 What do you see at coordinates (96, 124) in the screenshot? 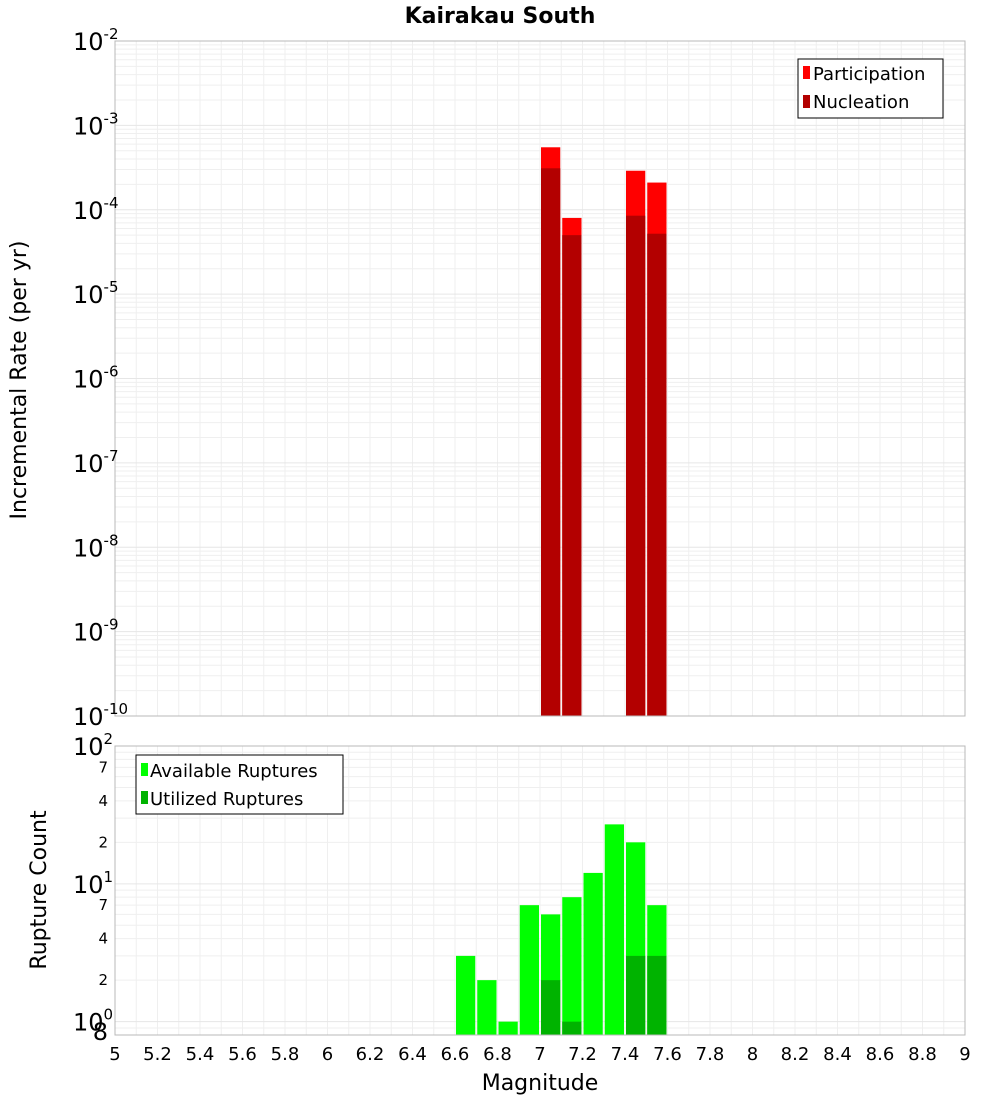
I see `top-y-tick-label: 10⁻³` at bounding box center [96, 124].